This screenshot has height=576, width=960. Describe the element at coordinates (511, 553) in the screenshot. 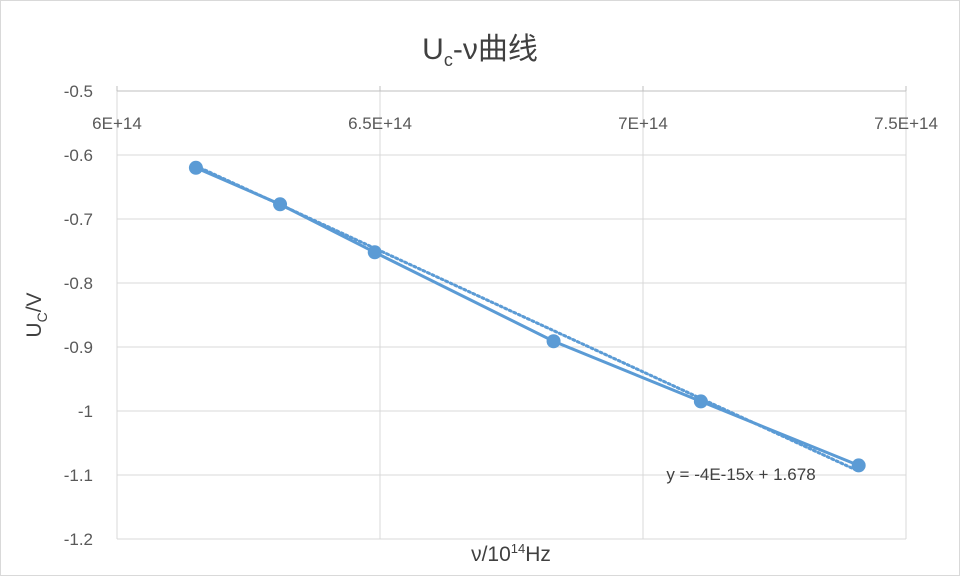

I see `x-axis-title: ν/1014Hz` at that location.